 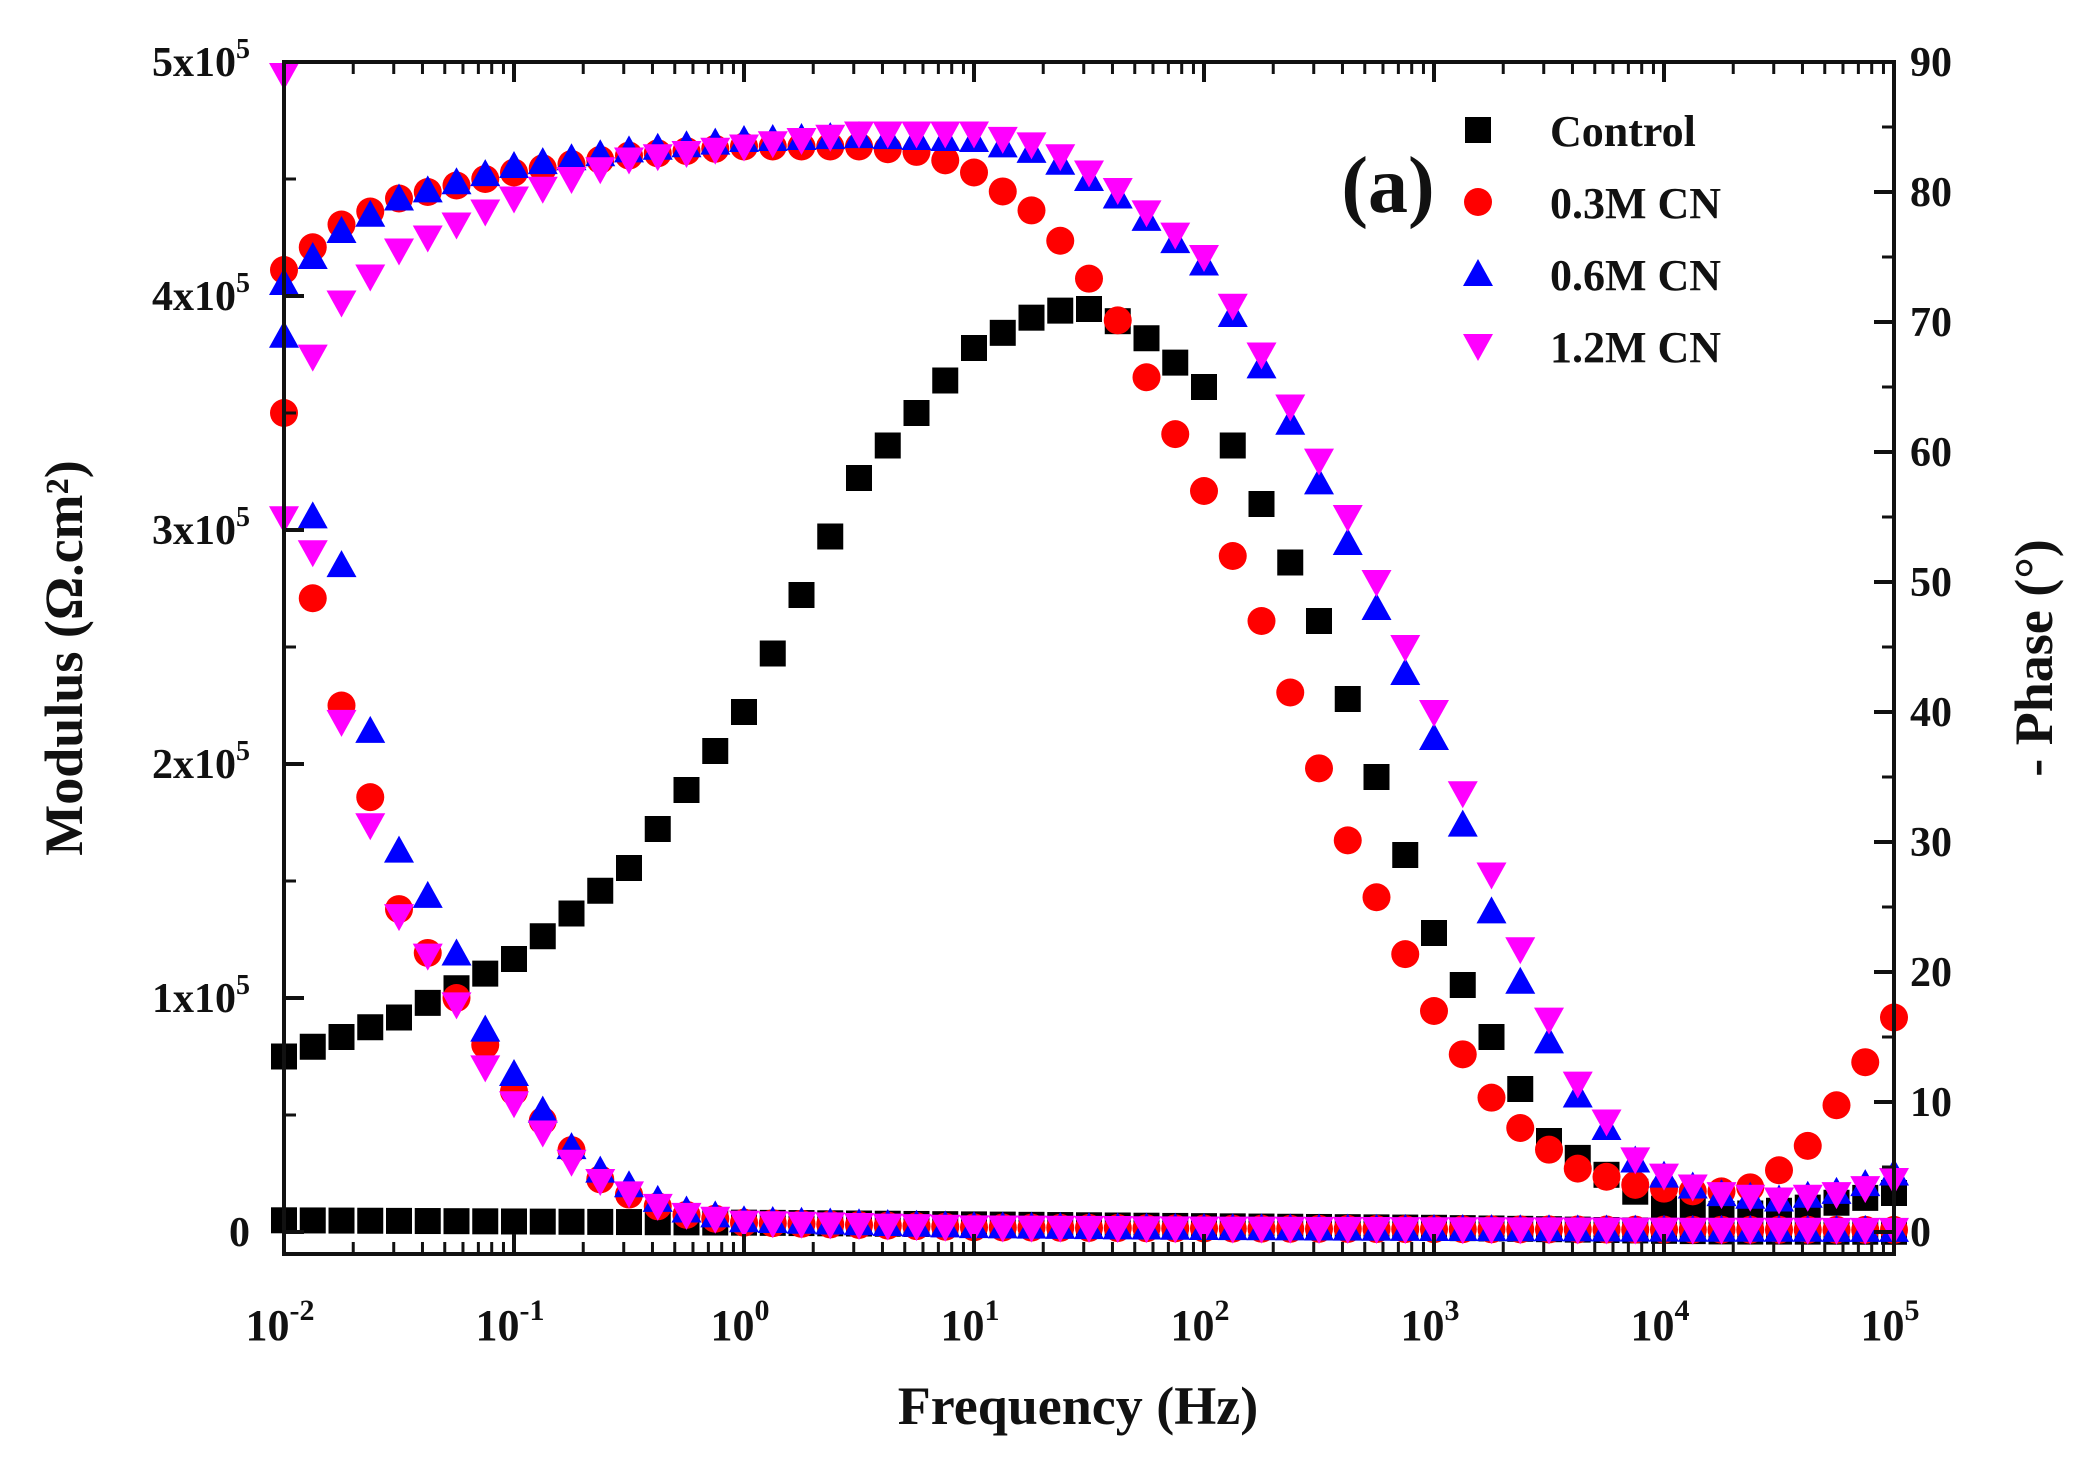 What do you see at coordinates (1635, 203) in the screenshot?
I see `legend-label-0-3m-cn: 0.3M CN` at bounding box center [1635, 203].